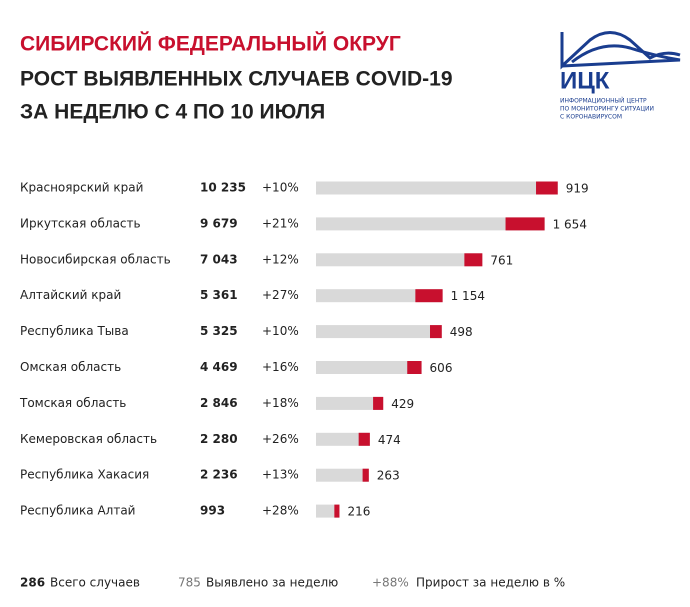 The height and width of the screenshot is (607, 690). What do you see at coordinates (441, 368) in the screenshot?
I see `weekly-label: 606` at bounding box center [441, 368].